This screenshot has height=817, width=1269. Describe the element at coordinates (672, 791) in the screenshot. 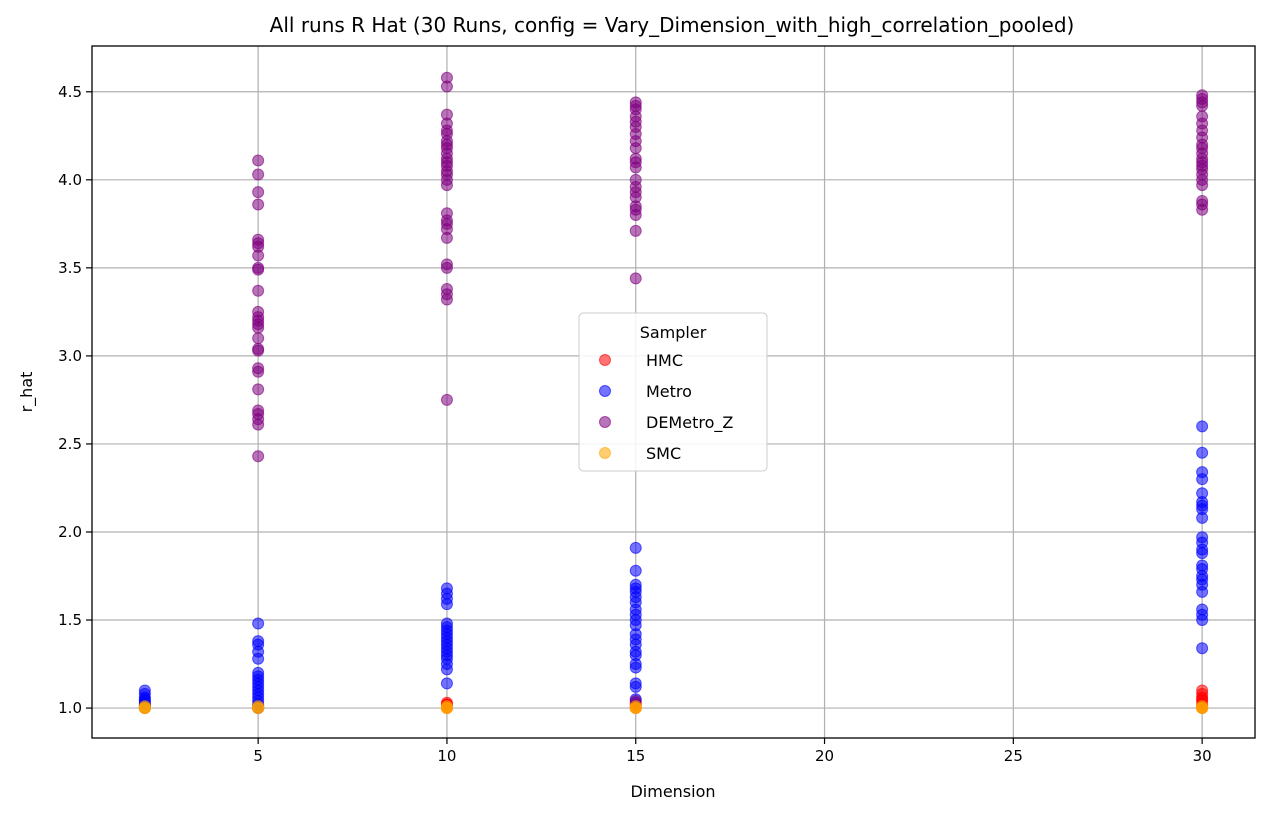

I see `x-axis-label: Dimension` at that location.